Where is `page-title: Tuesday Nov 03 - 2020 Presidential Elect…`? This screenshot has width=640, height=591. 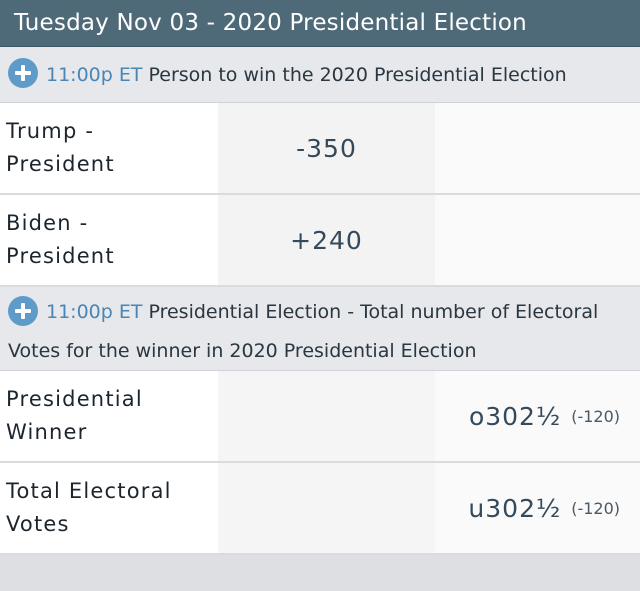 page-title: Tuesday Nov 03 - 2020 Presidential Elect… is located at coordinates (270, 23).